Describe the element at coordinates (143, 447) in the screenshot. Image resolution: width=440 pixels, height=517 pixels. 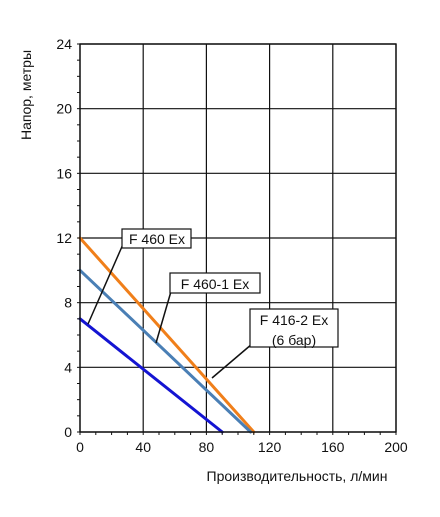
I see `x-tick-label-40: 40` at that location.